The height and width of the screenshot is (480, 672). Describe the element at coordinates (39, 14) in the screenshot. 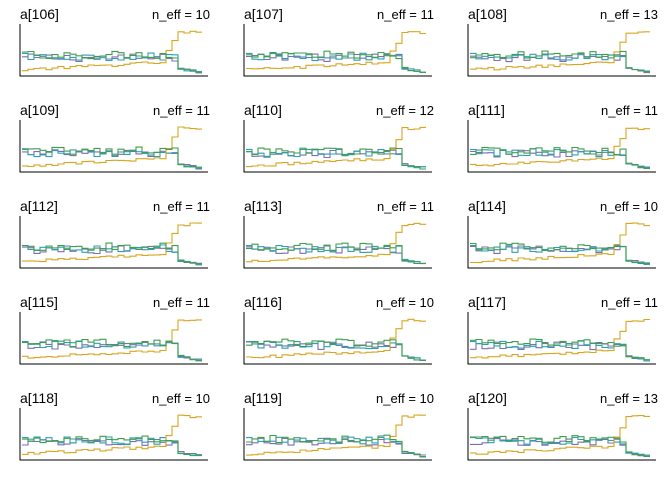

I see `panel-title: a[106]` at that location.